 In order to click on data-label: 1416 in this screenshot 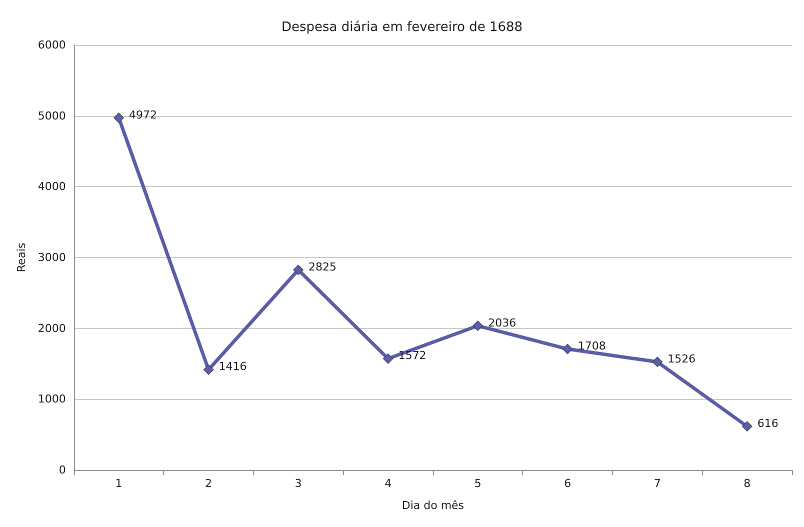, I will do `click(232, 367)`.